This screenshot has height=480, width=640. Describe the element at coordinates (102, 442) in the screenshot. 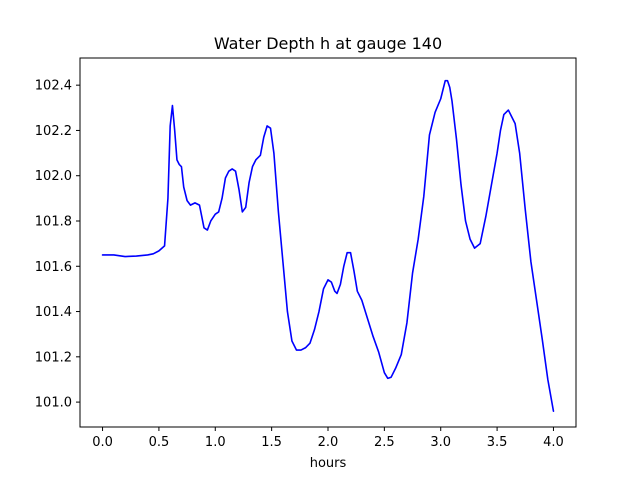

I see `x-tick-label: 0.0` at that location.